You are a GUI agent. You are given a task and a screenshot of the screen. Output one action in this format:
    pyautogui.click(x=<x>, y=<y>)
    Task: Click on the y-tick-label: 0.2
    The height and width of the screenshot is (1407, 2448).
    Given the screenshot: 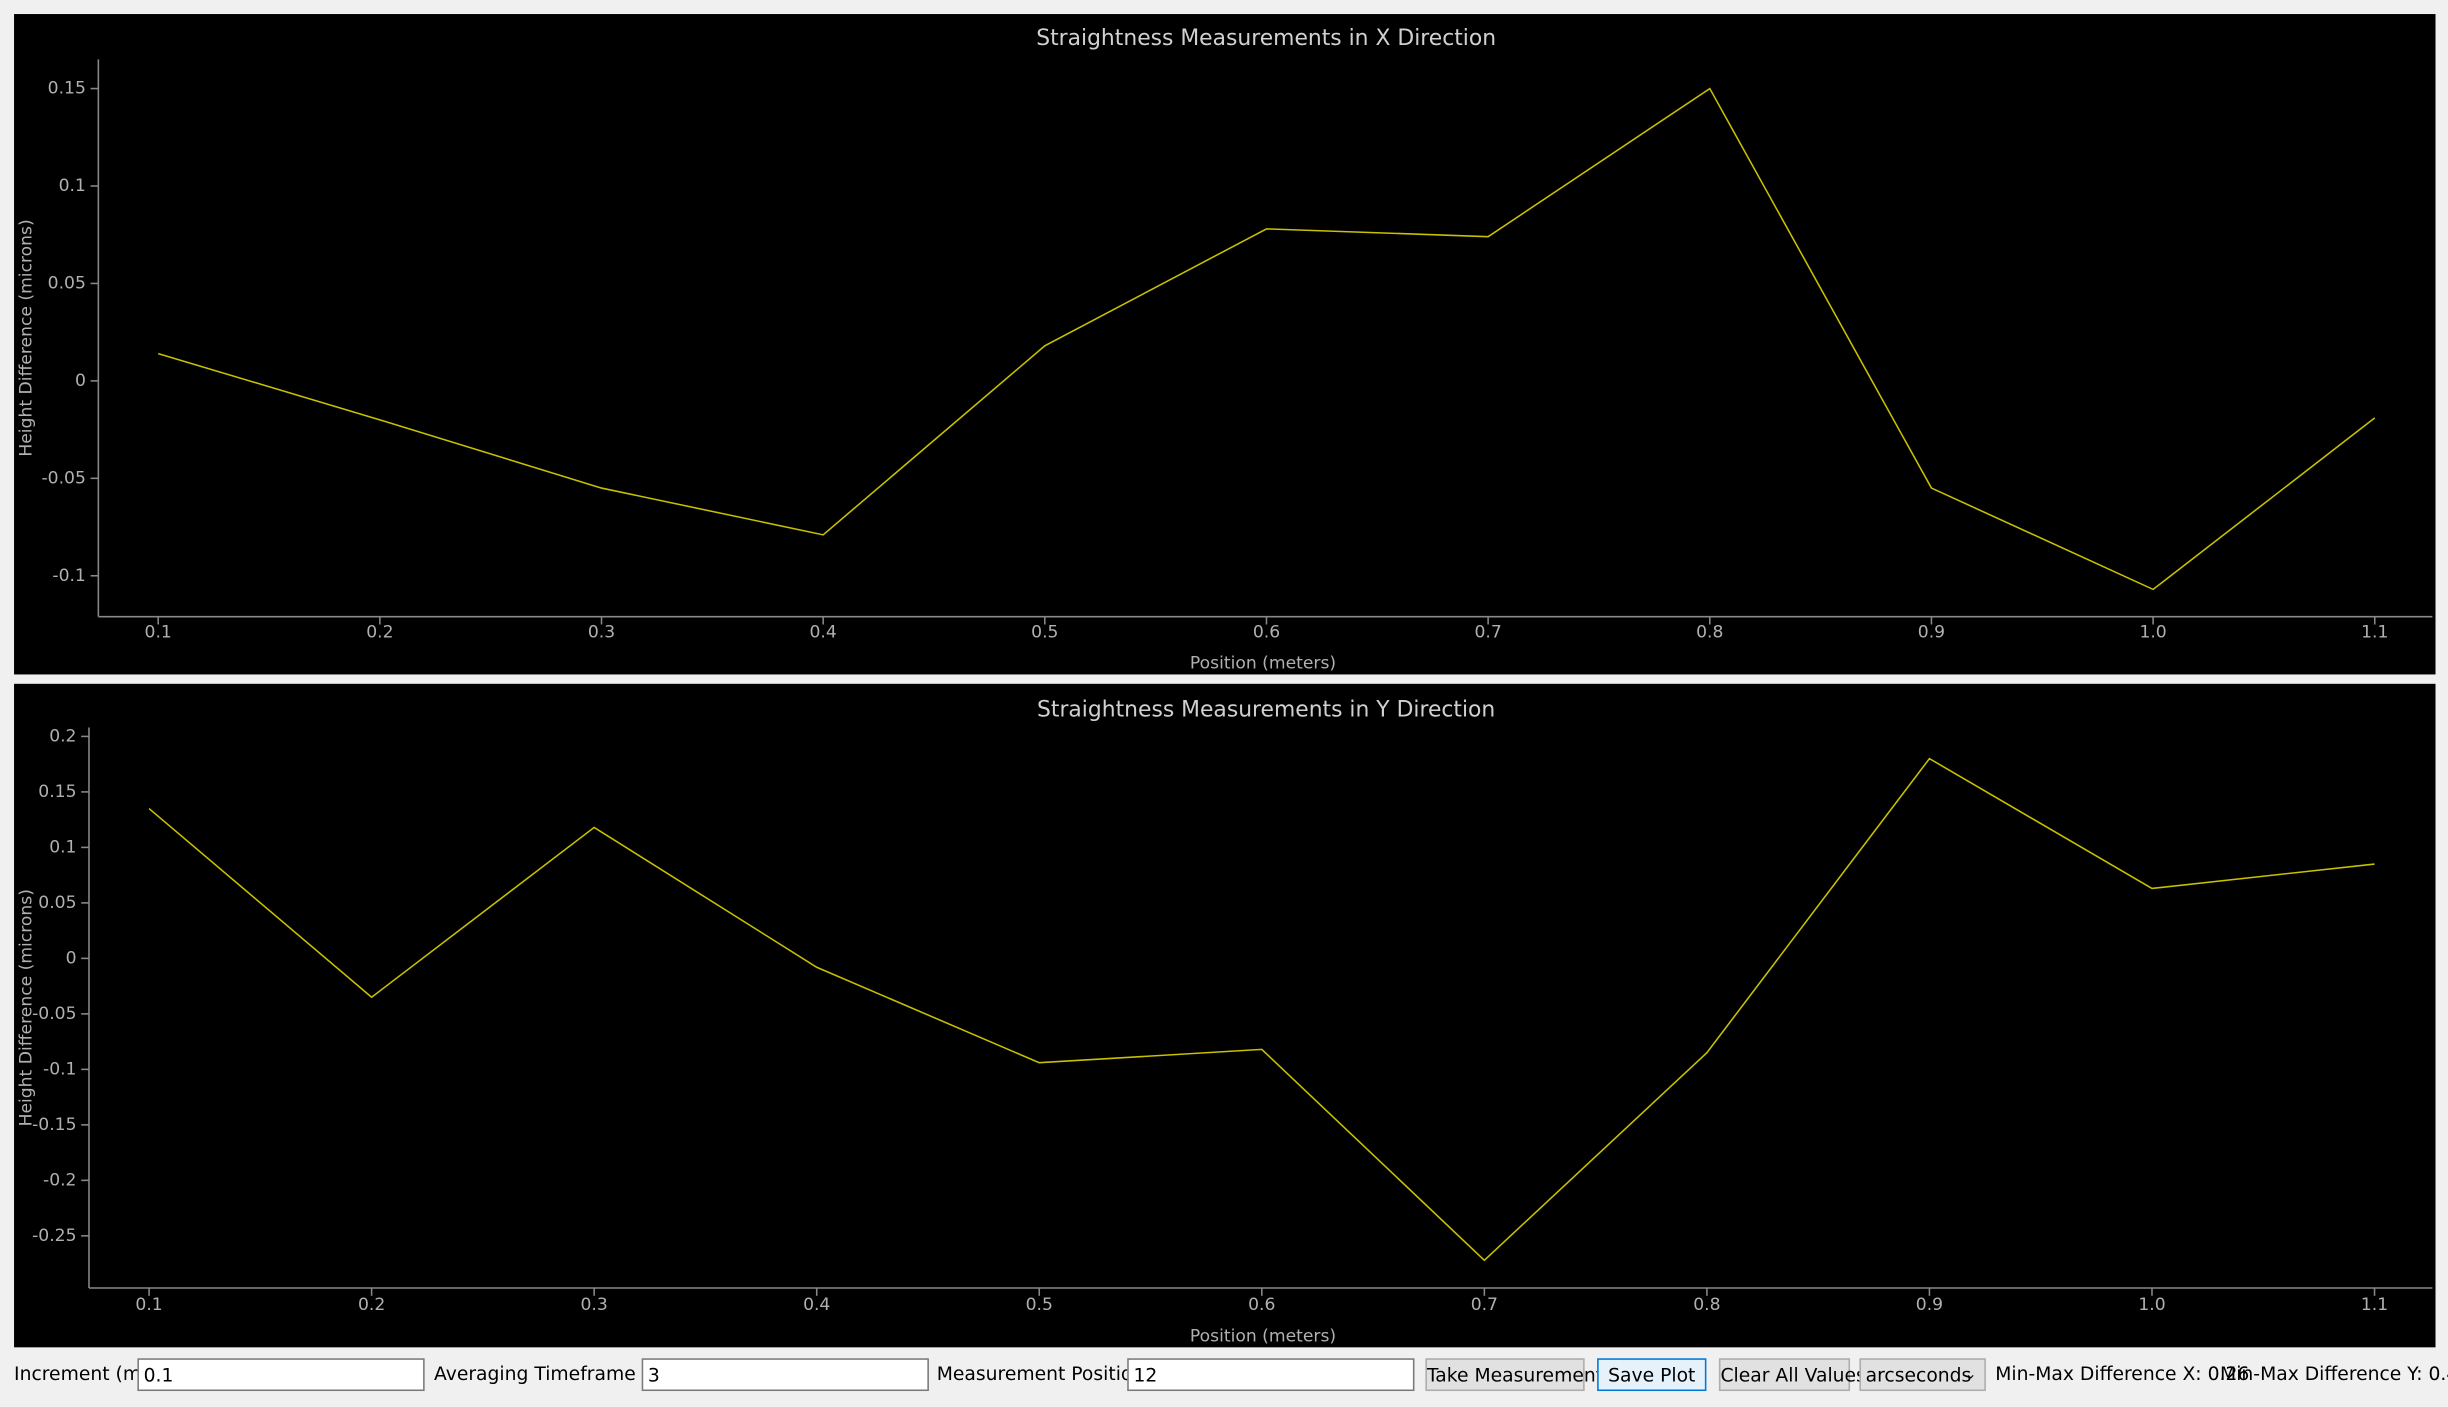 What is the action you would take?
    pyautogui.click(x=62, y=736)
    